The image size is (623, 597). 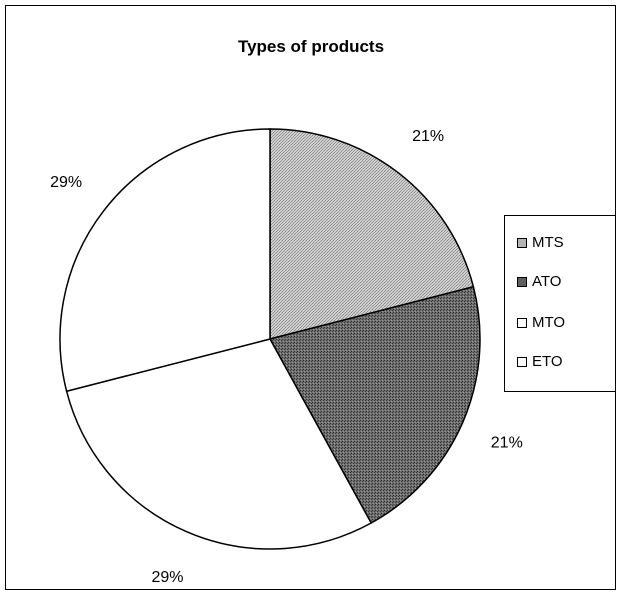 I want to click on pie-slice-ato, so click(x=374, y=405).